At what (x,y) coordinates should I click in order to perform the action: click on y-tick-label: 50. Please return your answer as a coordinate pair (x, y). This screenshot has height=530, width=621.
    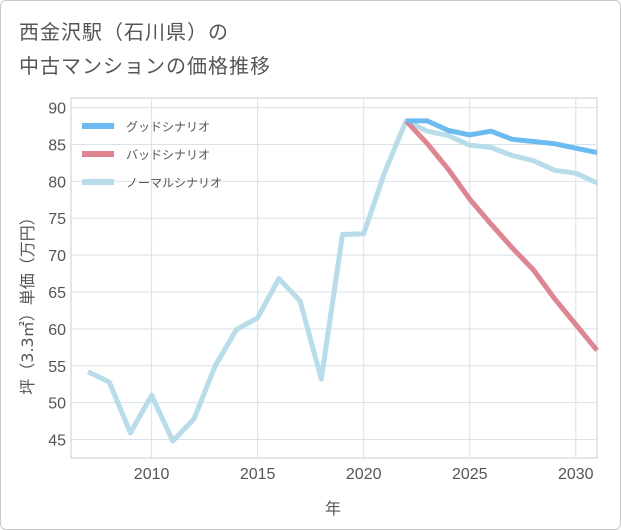
    Looking at the image, I should click on (57, 404).